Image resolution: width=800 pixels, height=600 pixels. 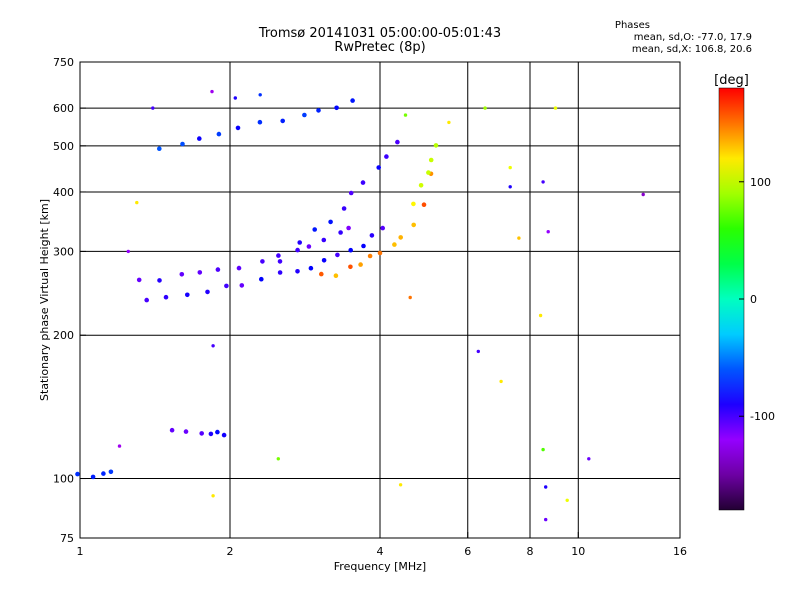 What do you see at coordinates (762, 416) in the screenshot?
I see `colorbar-tick-label: -100` at bounding box center [762, 416].